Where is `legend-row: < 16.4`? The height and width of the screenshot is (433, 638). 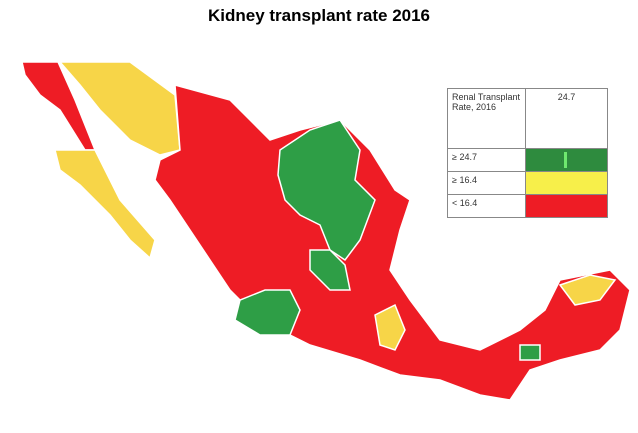 legend-row: < 16.4 is located at coordinates (527, 205).